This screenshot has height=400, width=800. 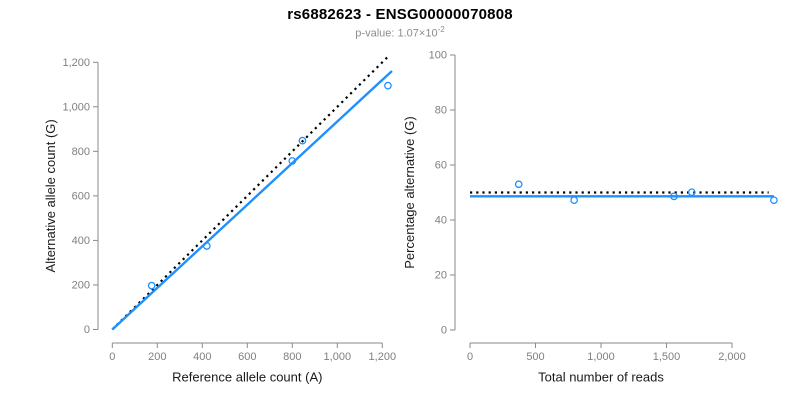 I want to click on y-tick-label: 60, so click(x=441, y=166).